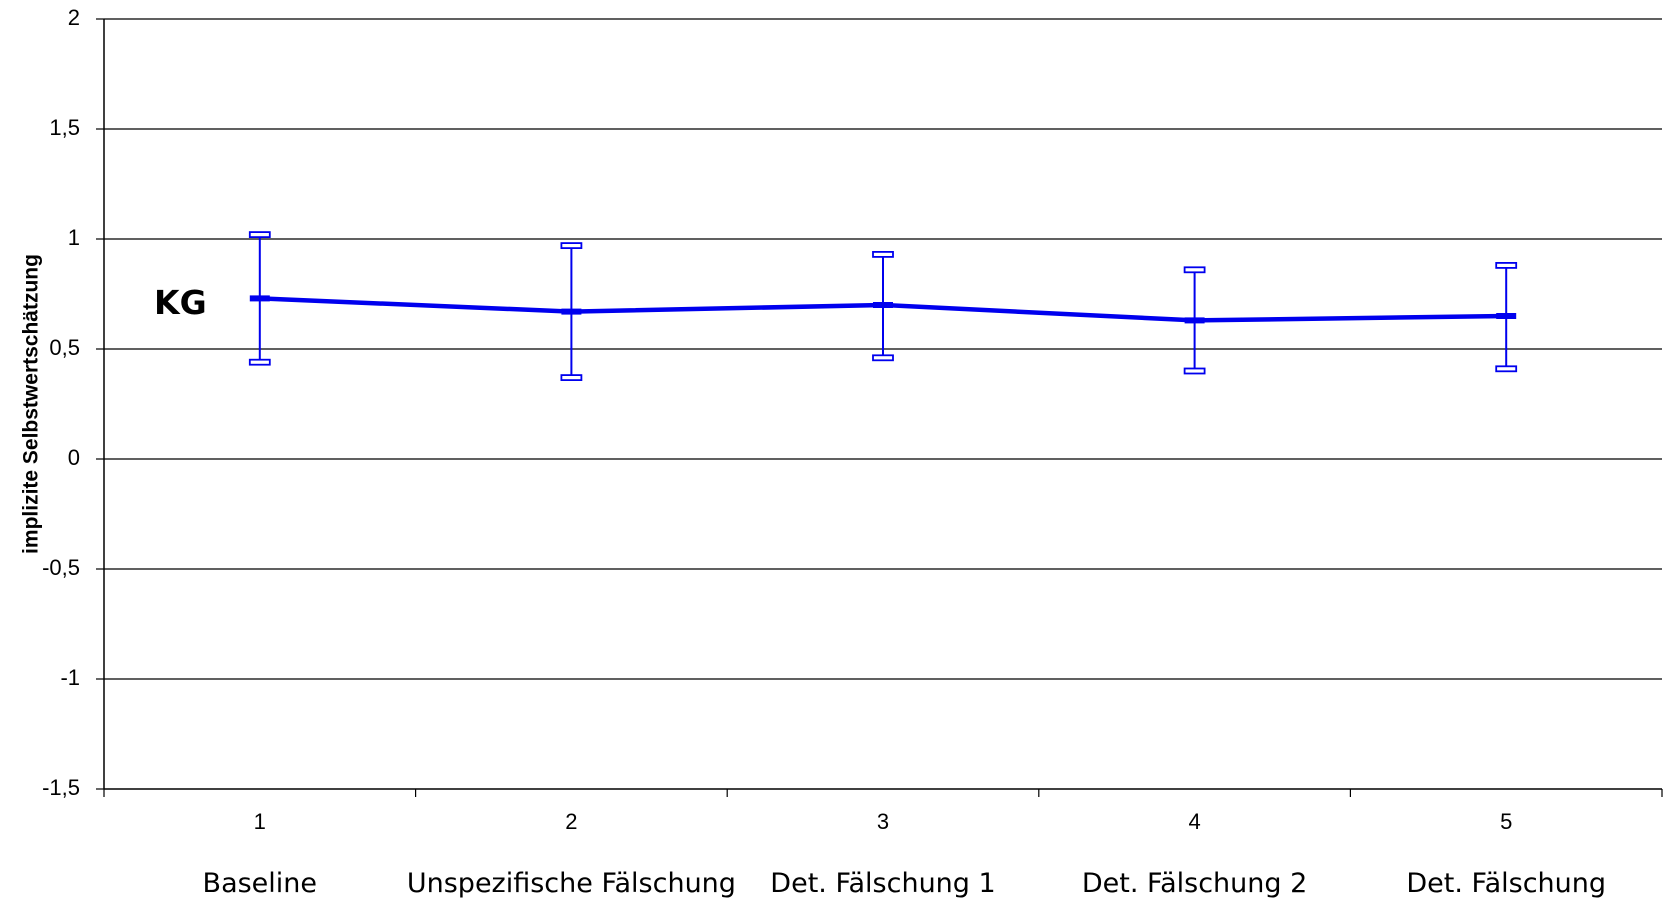  What do you see at coordinates (74, 457) in the screenshot?
I see `y-tick-label: 0` at bounding box center [74, 457].